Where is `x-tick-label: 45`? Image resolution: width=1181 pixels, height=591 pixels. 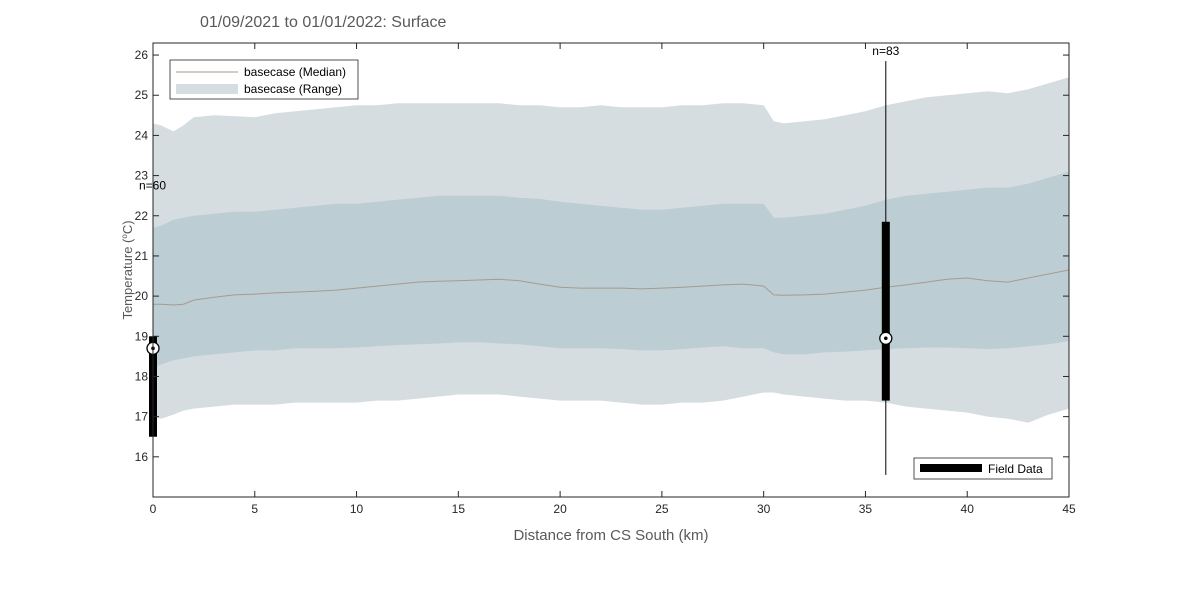 x-tick-label: 45 is located at coordinates (1069, 509).